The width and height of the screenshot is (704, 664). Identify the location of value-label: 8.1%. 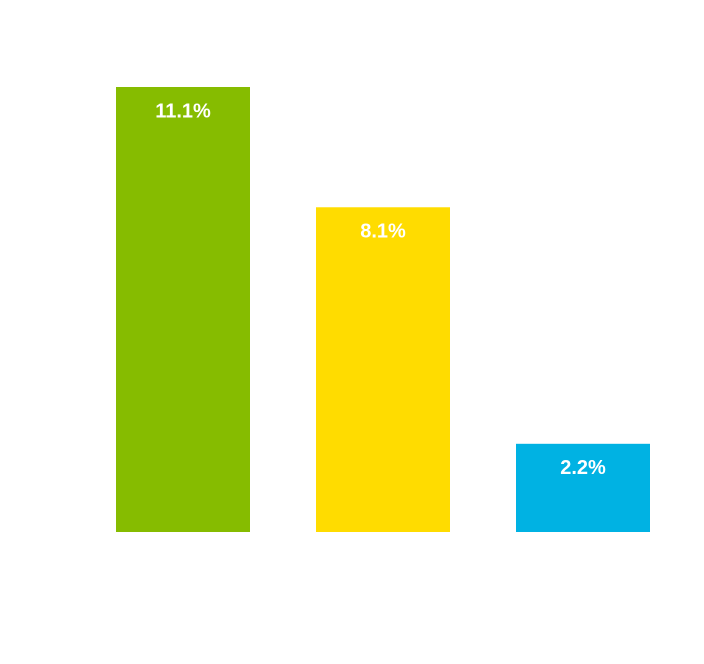
(383, 232).